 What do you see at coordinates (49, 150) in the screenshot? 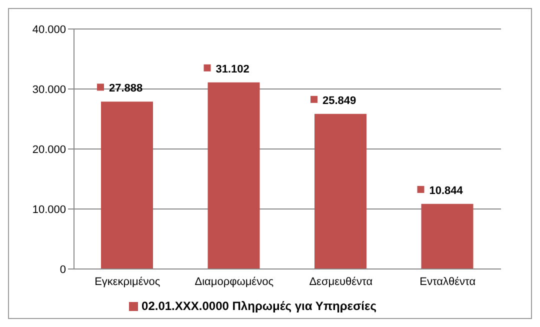
I see `y-tick-label: 20.000` at bounding box center [49, 150].